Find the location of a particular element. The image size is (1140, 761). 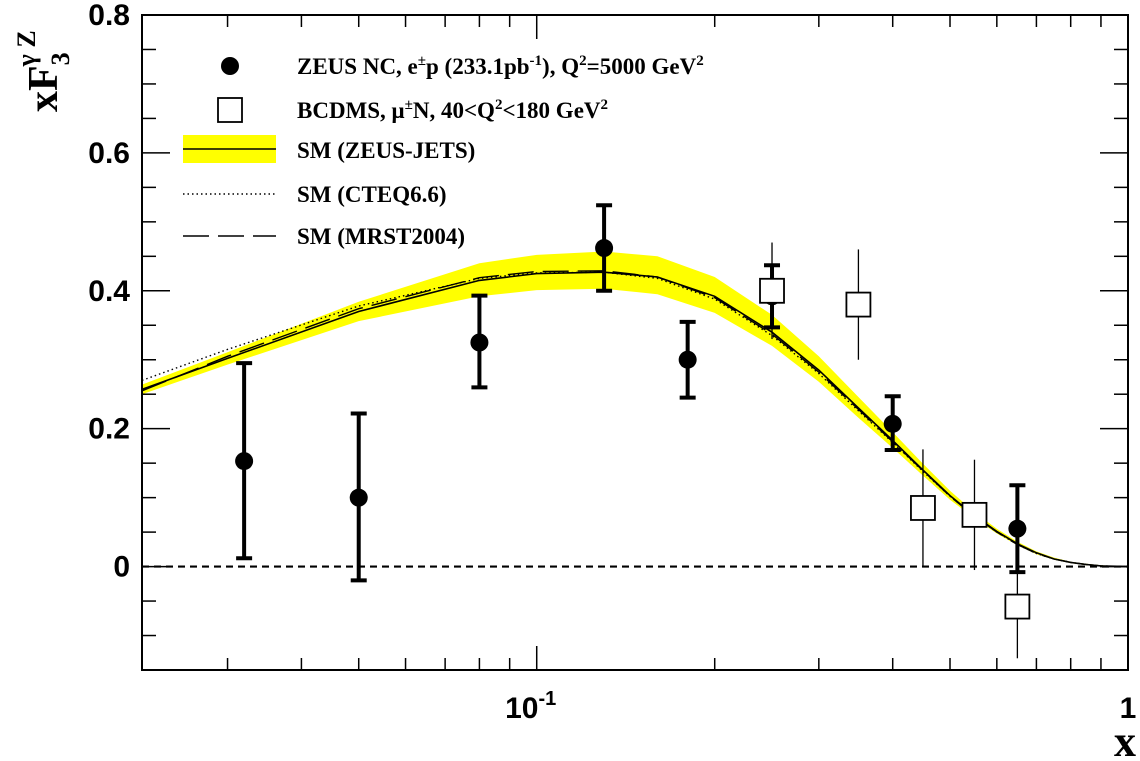

x-tick-label: 10-1 is located at coordinates (530, 706).